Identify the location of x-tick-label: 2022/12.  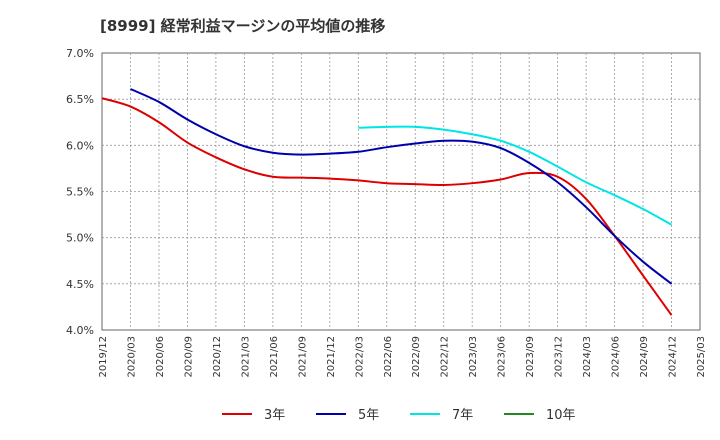
(445, 357).